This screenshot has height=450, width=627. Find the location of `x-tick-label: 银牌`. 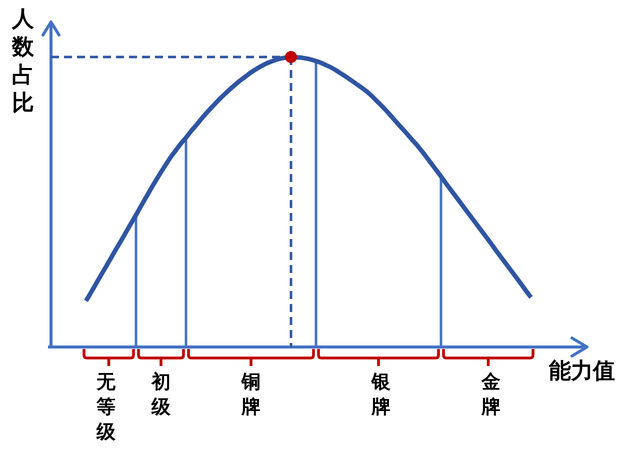

x-tick-label: 银牌 is located at coordinates (381, 395).